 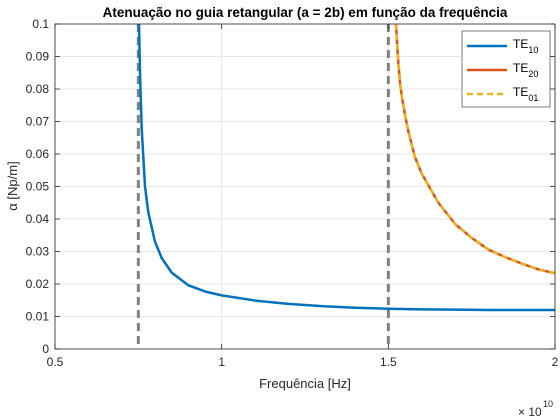 I want to click on x-exponent: × 10 10, so click(x=535, y=409).